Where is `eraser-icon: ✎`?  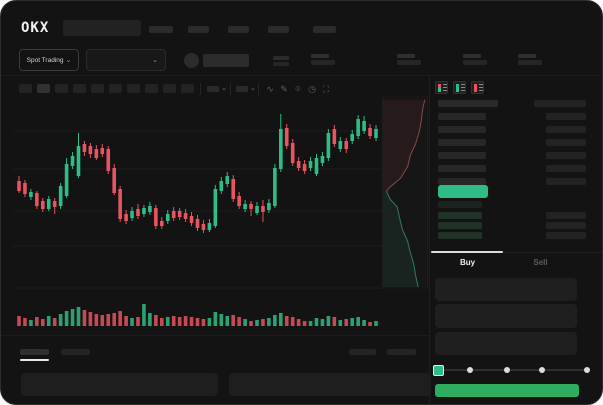 eraser-icon: ✎ is located at coordinates (284, 89).